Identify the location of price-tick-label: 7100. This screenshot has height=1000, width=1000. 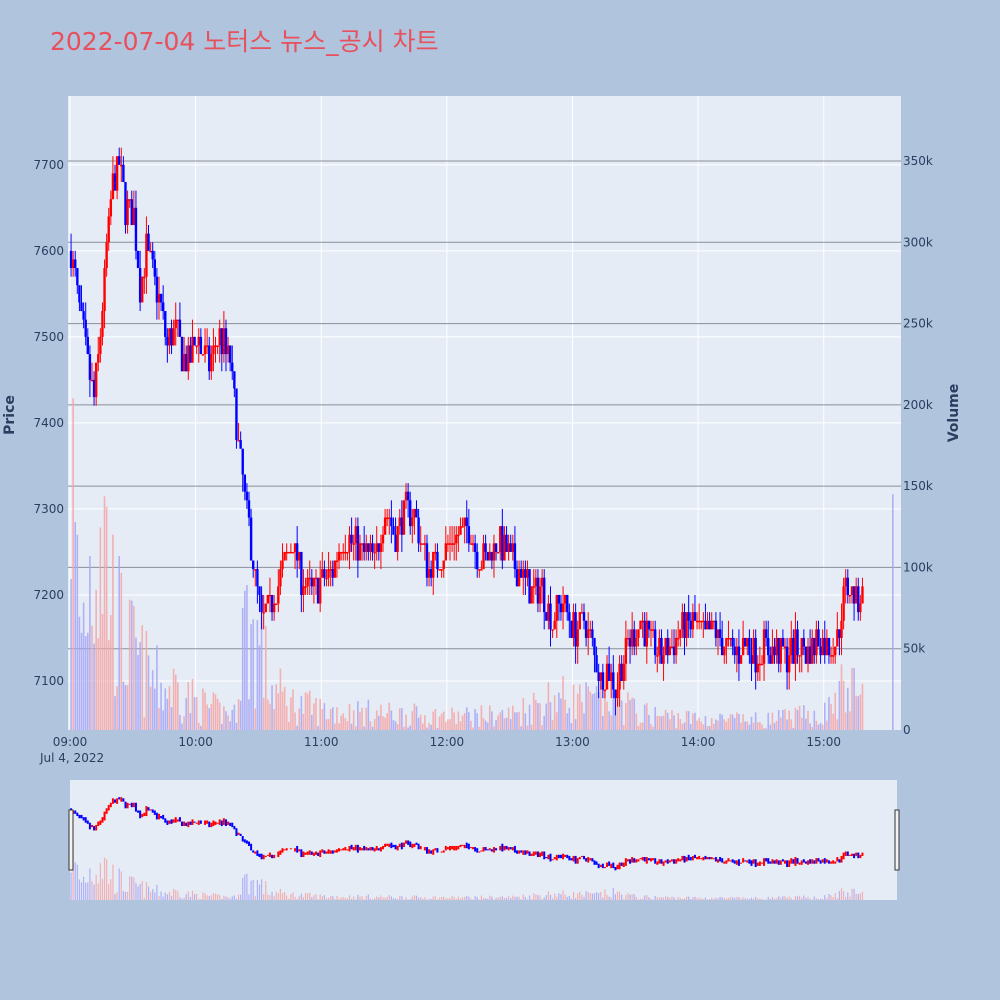
(48, 681).